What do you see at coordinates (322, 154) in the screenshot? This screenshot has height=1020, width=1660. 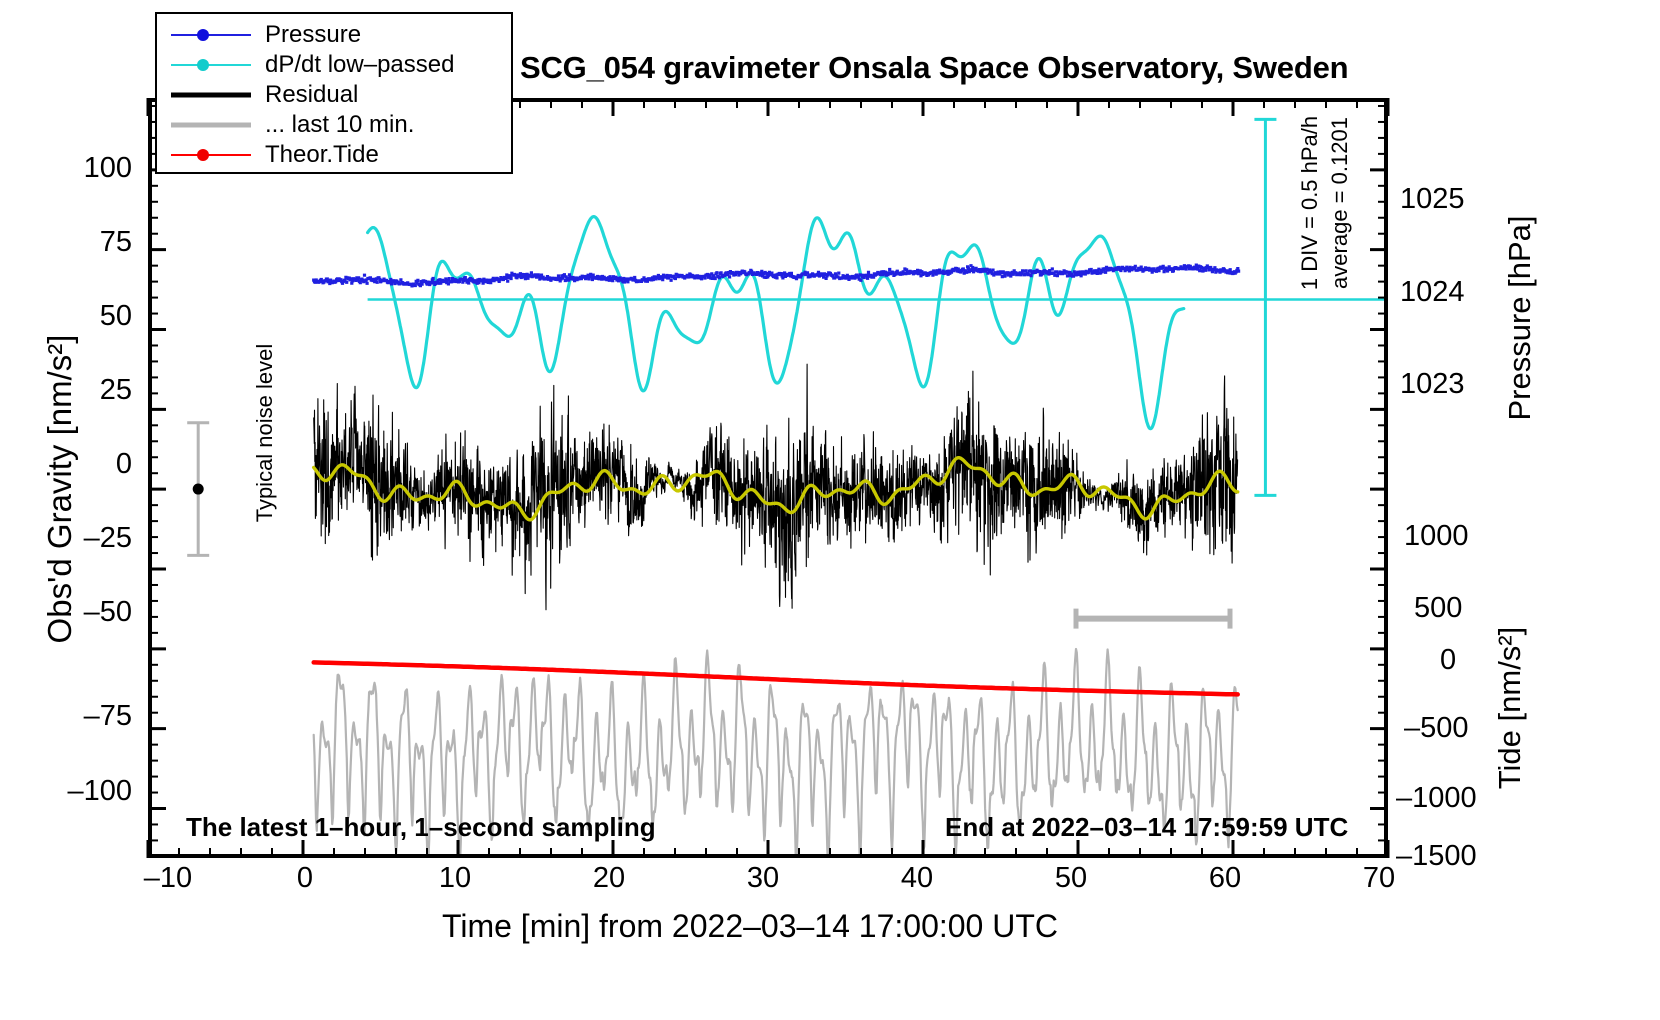 I see `legend-label-tide: Theor.Tide` at bounding box center [322, 154].